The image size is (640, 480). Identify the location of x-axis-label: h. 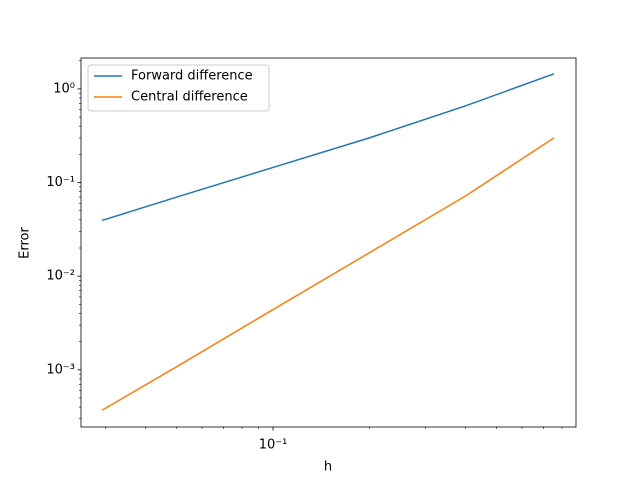
(328, 467).